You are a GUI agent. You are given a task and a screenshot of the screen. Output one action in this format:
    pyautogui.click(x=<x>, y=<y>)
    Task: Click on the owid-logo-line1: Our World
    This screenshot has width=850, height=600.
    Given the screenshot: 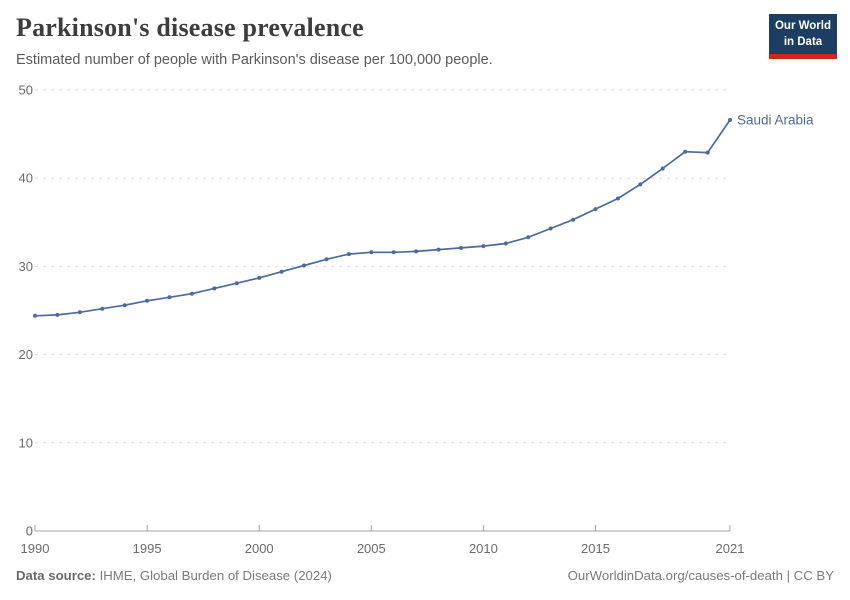 What is the action you would take?
    pyautogui.click(x=802, y=26)
    